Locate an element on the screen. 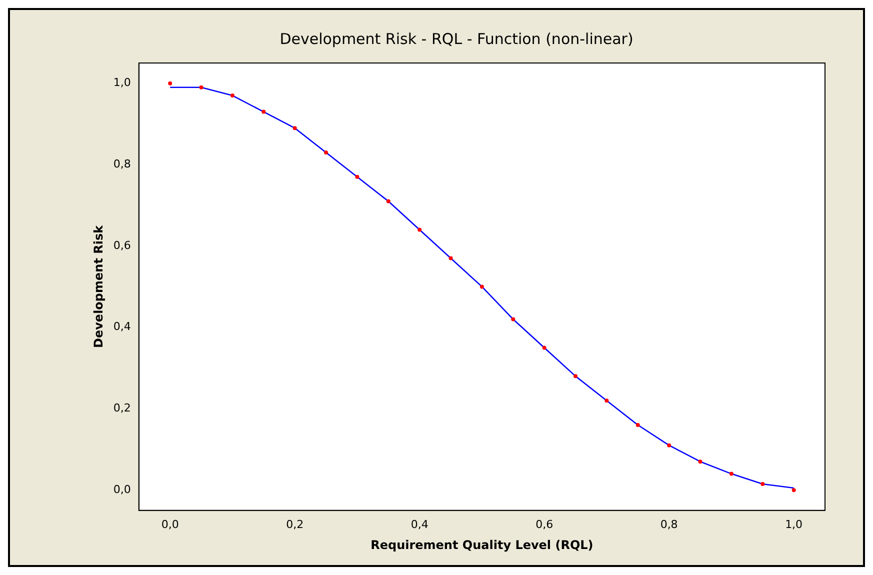 Image resolution: width=873 pixels, height=575 pixels. chart-title: Development Risk - RQL - Function (non-linear) is located at coordinates (457, 39).